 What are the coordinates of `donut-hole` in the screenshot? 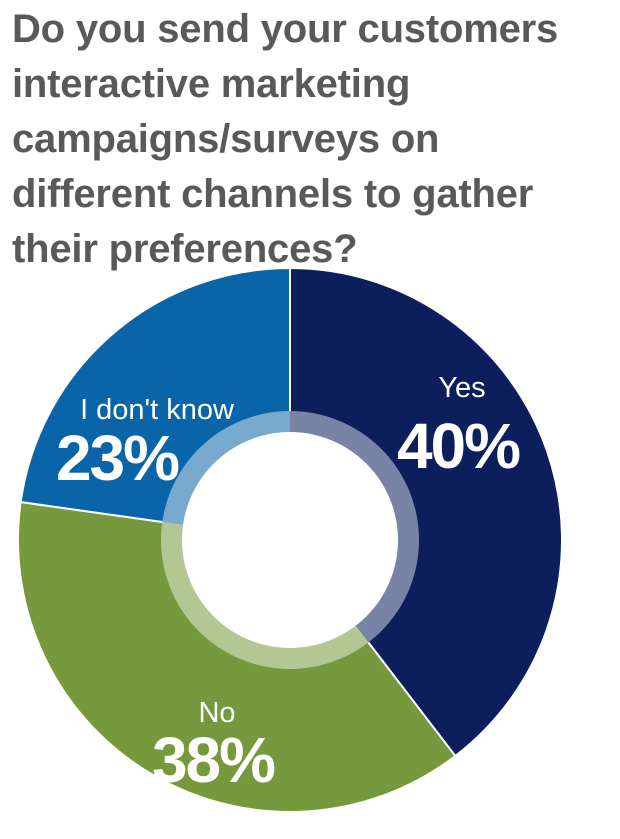 It's located at (290, 540).